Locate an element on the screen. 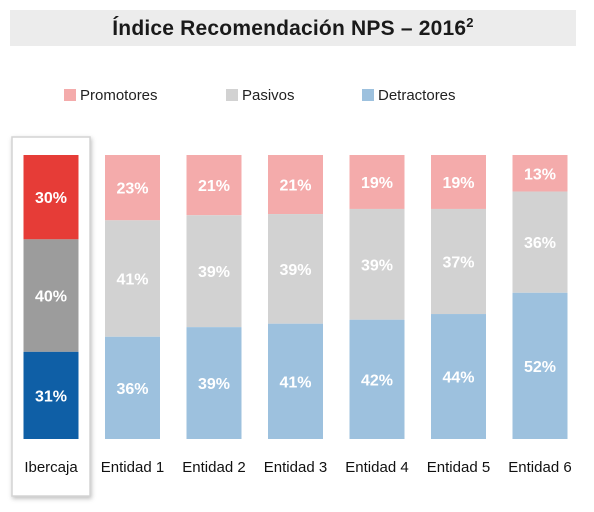 The height and width of the screenshot is (512, 594). category-label-entidad-1: Entidad 1 is located at coordinates (132, 467).